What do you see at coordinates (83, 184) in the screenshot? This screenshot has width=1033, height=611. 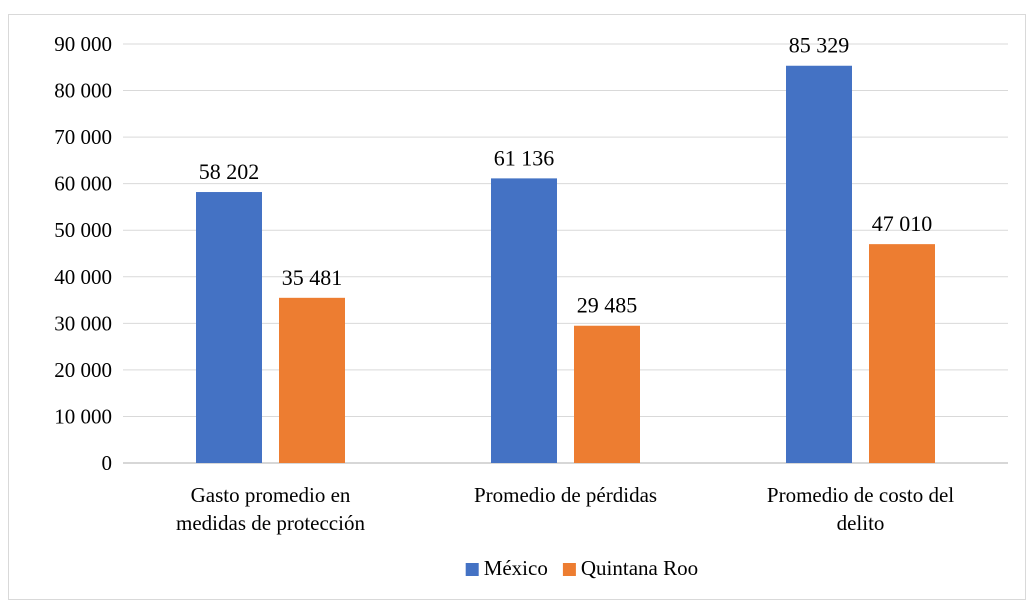 I see `y-tick-label: 60 000` at bounding box center [83, 184].